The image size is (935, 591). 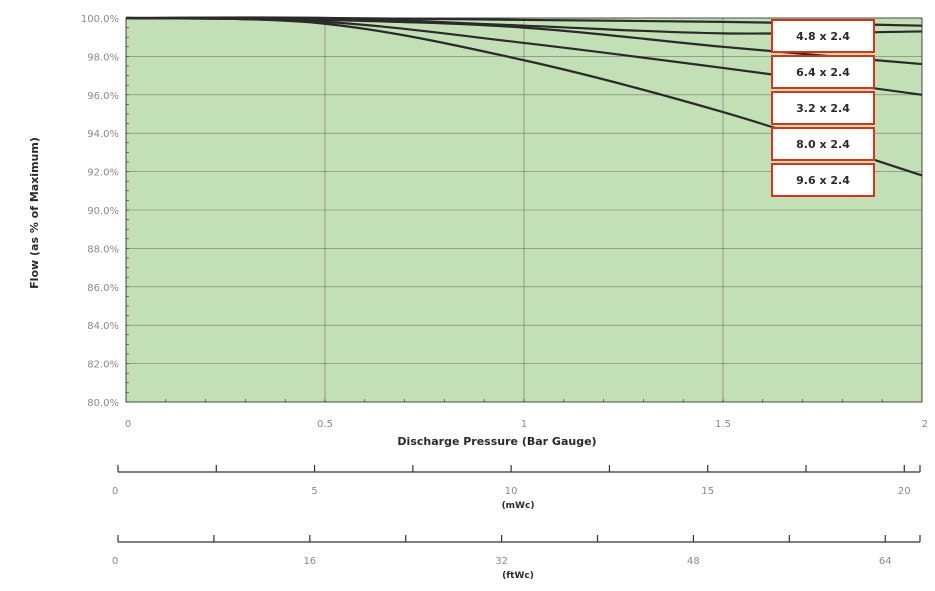 What do you see at coordinates (693, 561) in the screenshot?
I see `secondary-axis-tick-label: 48` at bounding box center [693, 561].